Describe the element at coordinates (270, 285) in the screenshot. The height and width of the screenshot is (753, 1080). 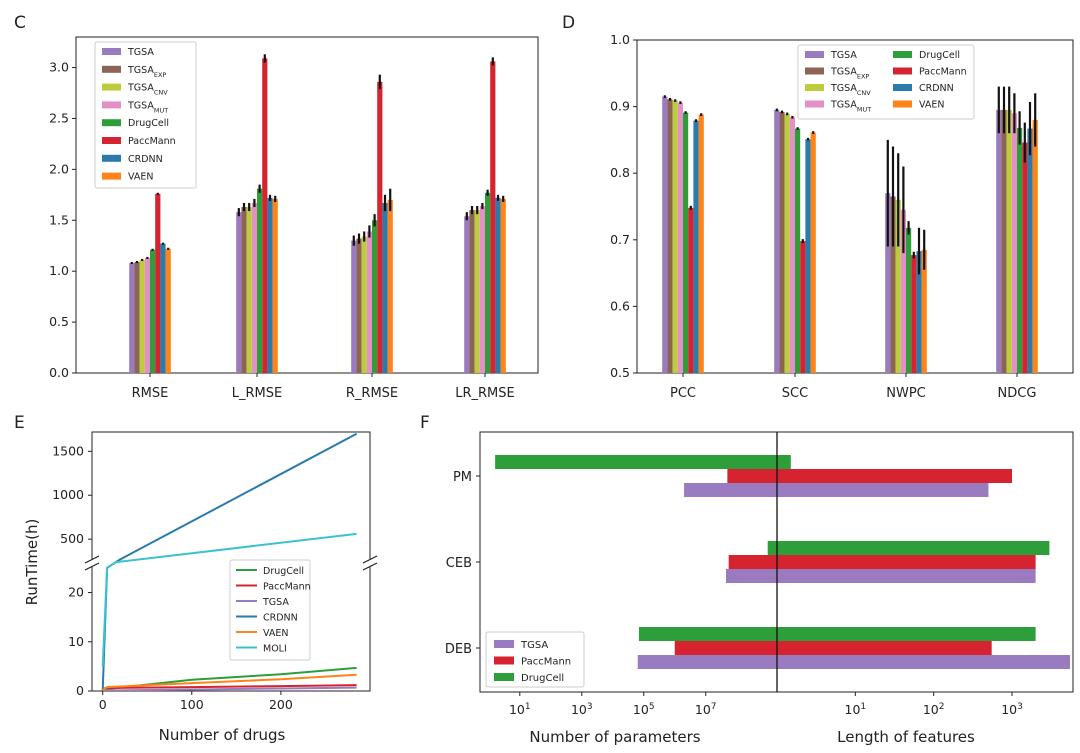
I see `bar-crdnn-l-rmse` at that location.